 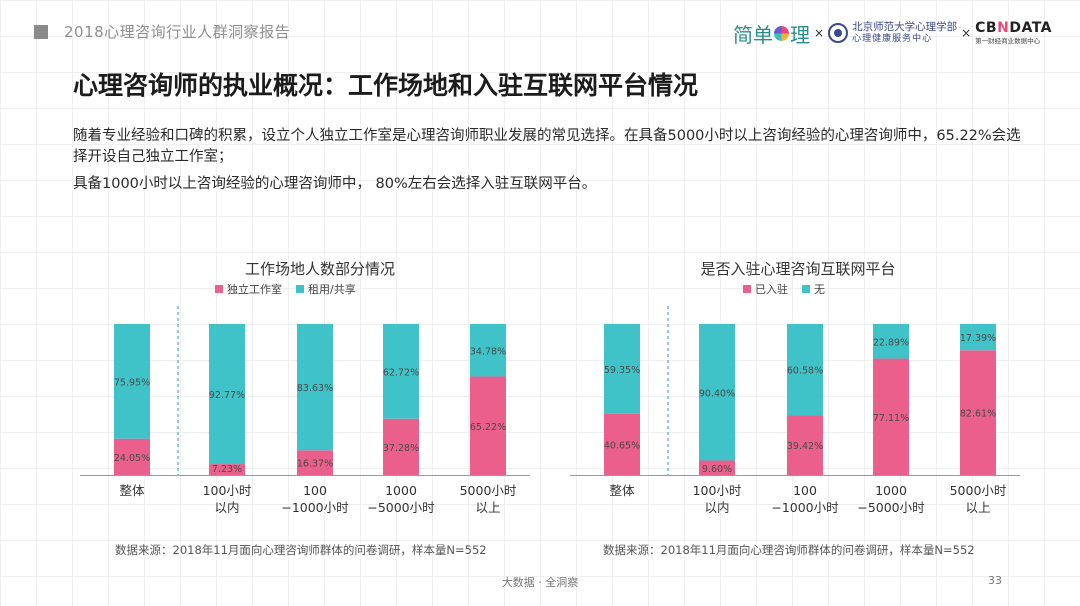 I want to click on legend-item: 无, so click(x=813, y=289).